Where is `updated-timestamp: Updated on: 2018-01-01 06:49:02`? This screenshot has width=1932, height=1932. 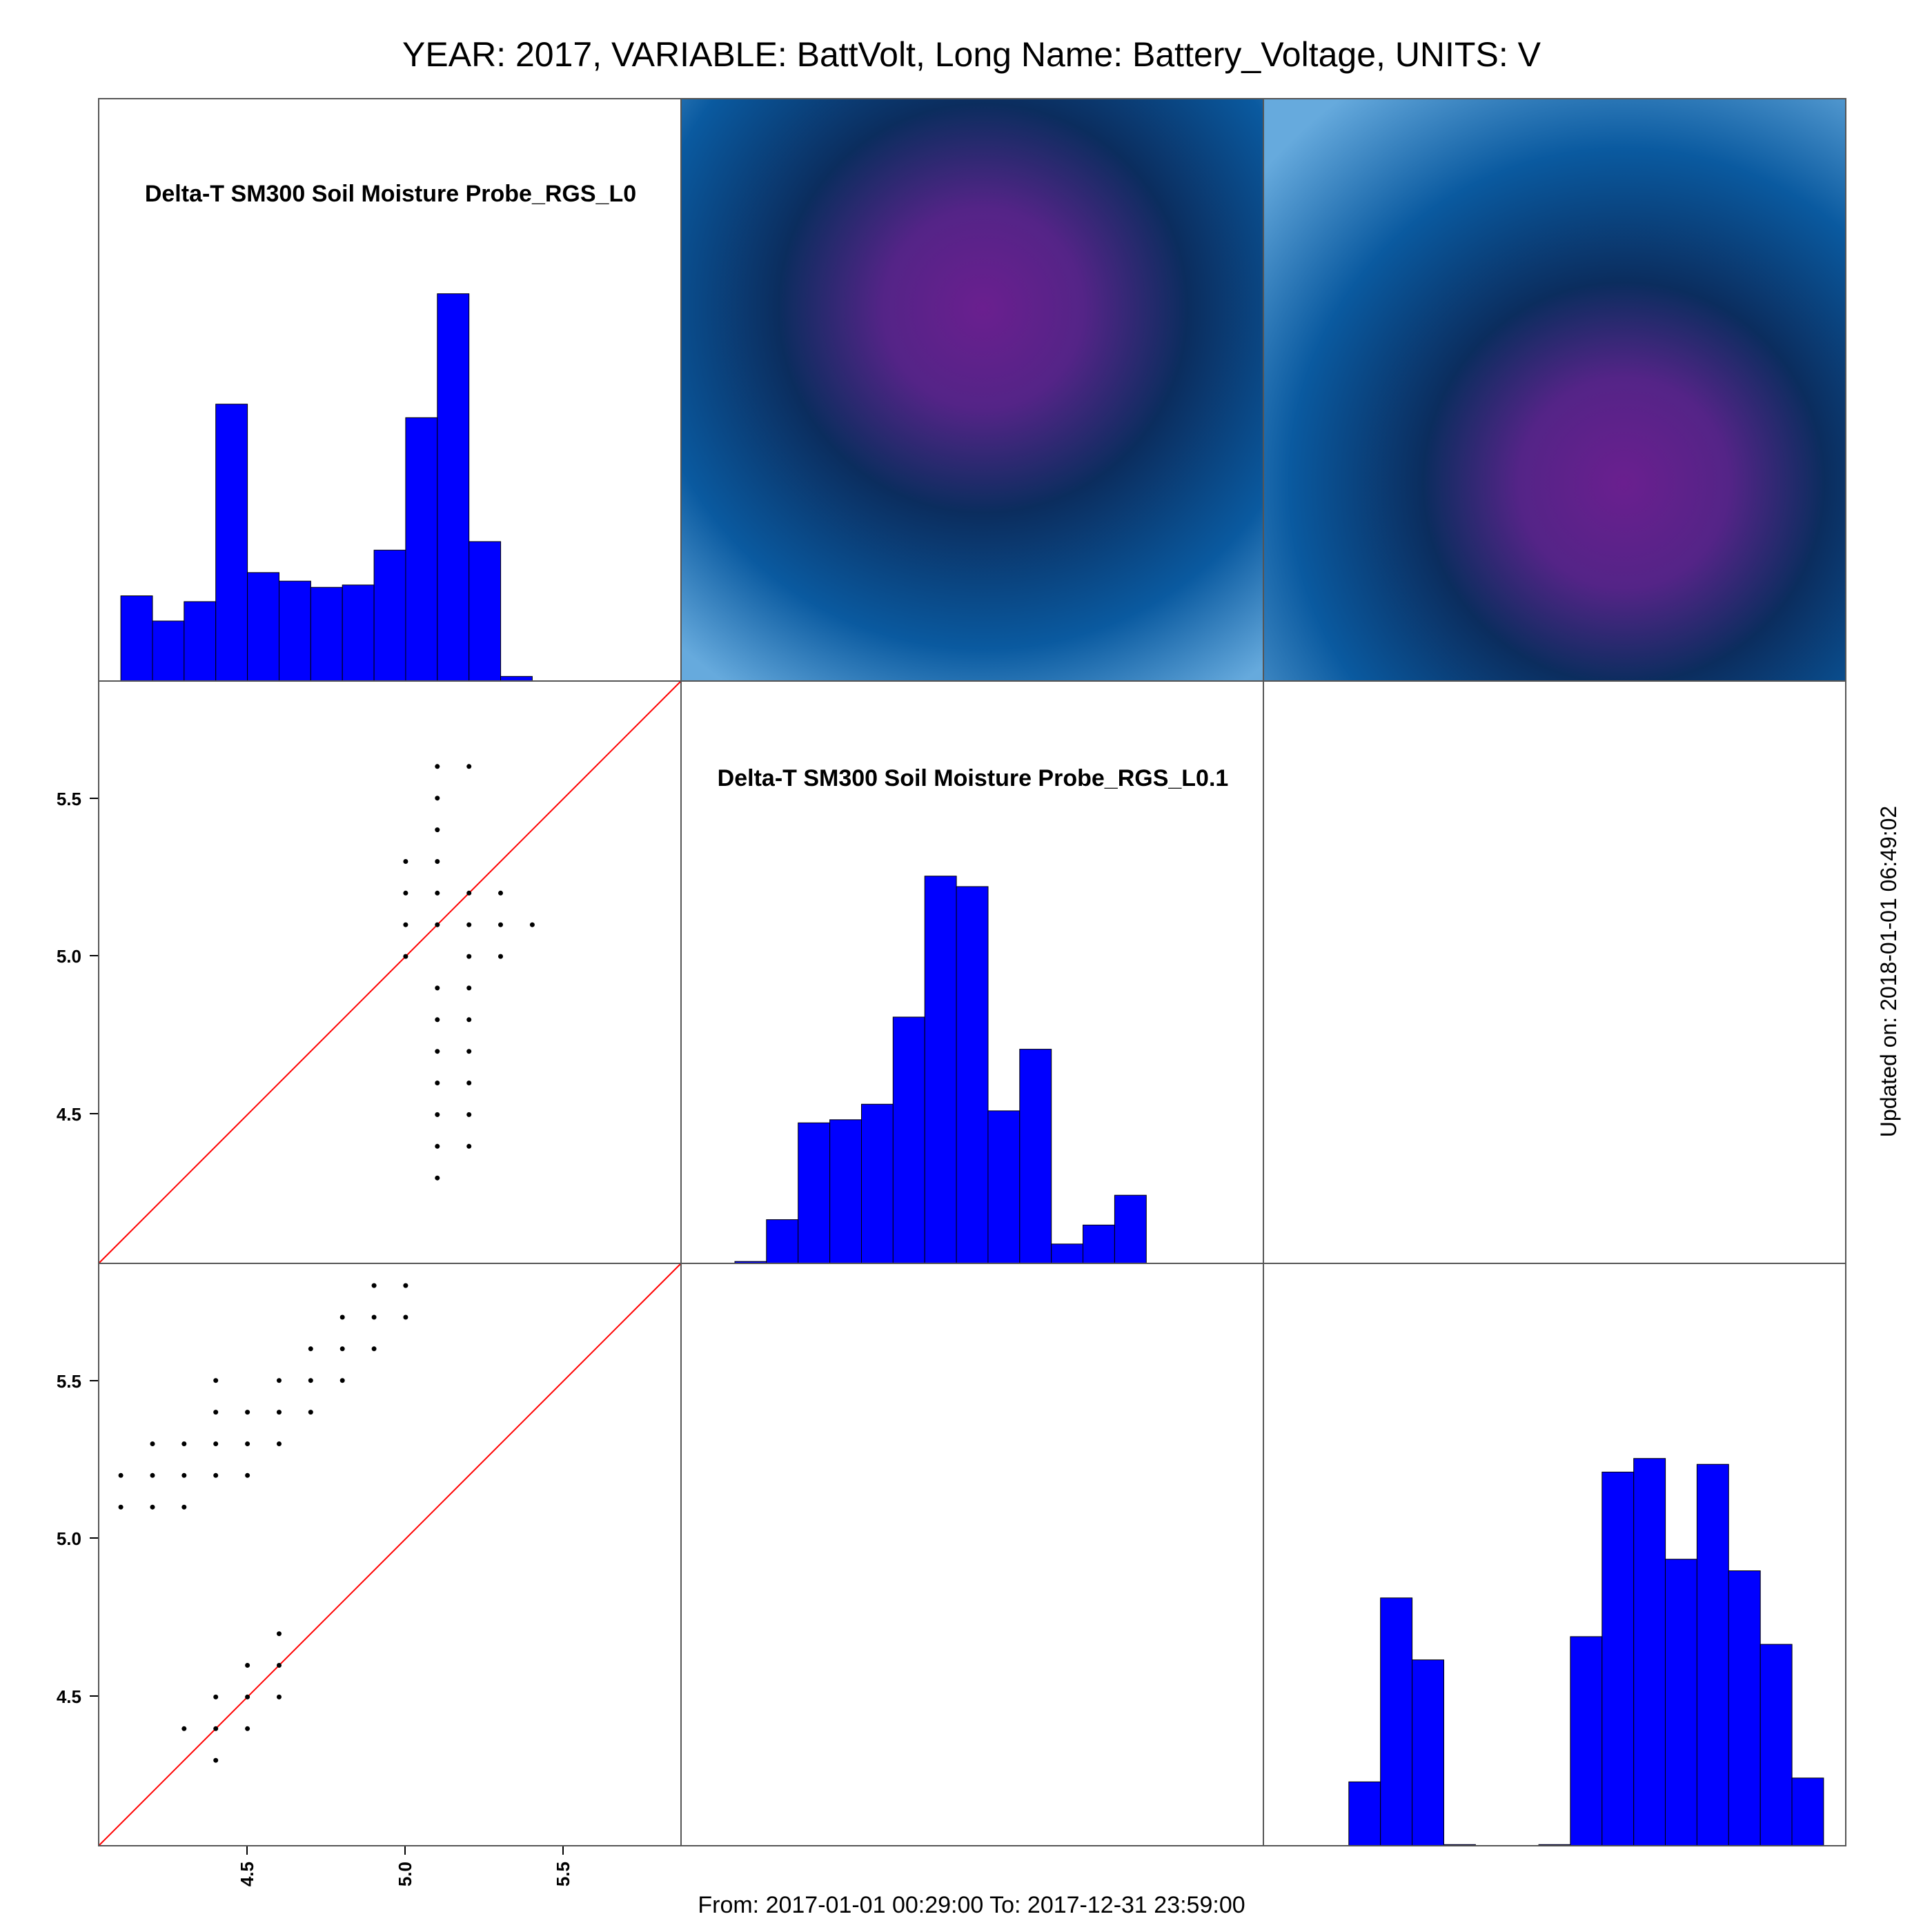 updated-timestamp: Updated on: 2018-01-01 06:49:02 is located at coordinates (1888, 971).